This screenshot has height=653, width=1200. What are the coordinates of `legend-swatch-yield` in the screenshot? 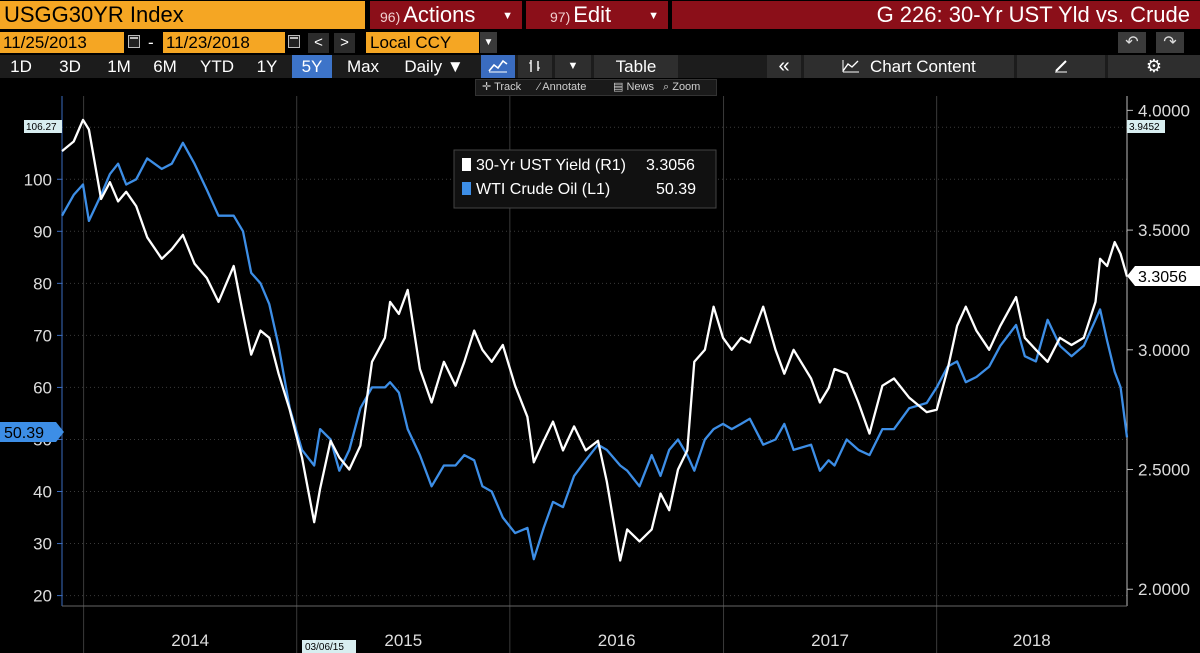 It's located at (466, 164).